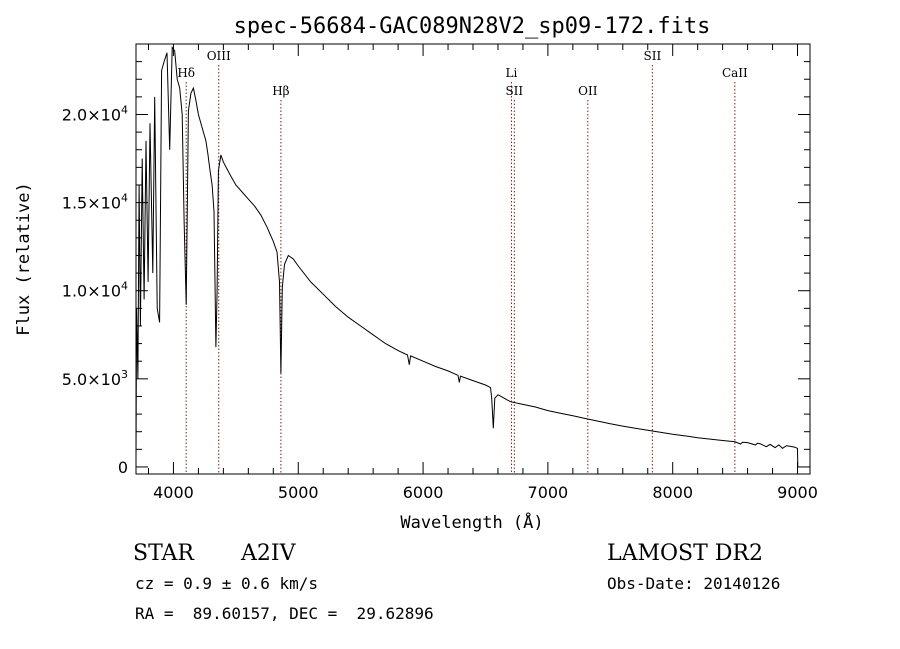 The width and height of the screenshot is (900, 649). I want to click on chart-title: spec-56684-GAC089N28V2_sp09-172.fits, so click(472, 26).